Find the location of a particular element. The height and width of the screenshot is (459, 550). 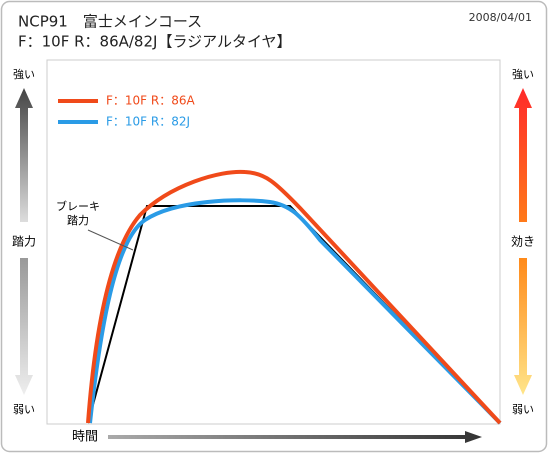

annotation-leader is located at coordinates (110, 240).